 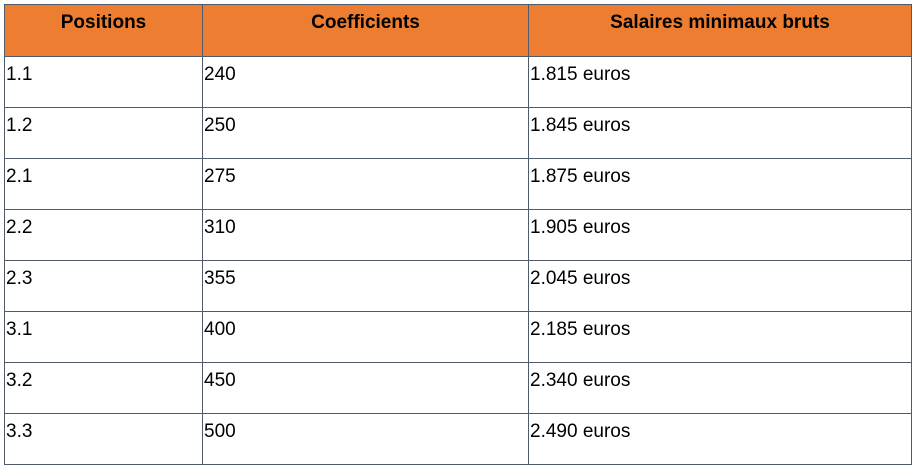 What do you see at coordinates (103, 286) in the screenshot?
I see `cell-position: 2.3` at bounding box center [103, 286].